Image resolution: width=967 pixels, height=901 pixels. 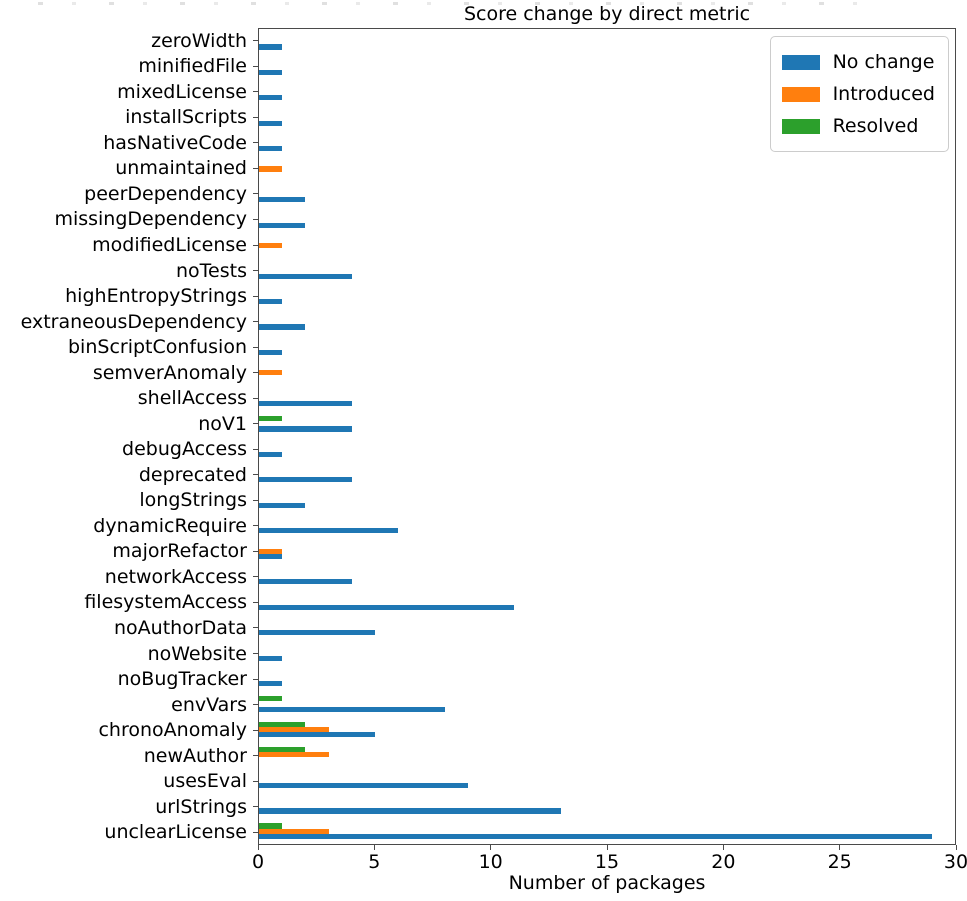 I want to click on y-tick-label: shellAccess, so click(x=192, y=398).